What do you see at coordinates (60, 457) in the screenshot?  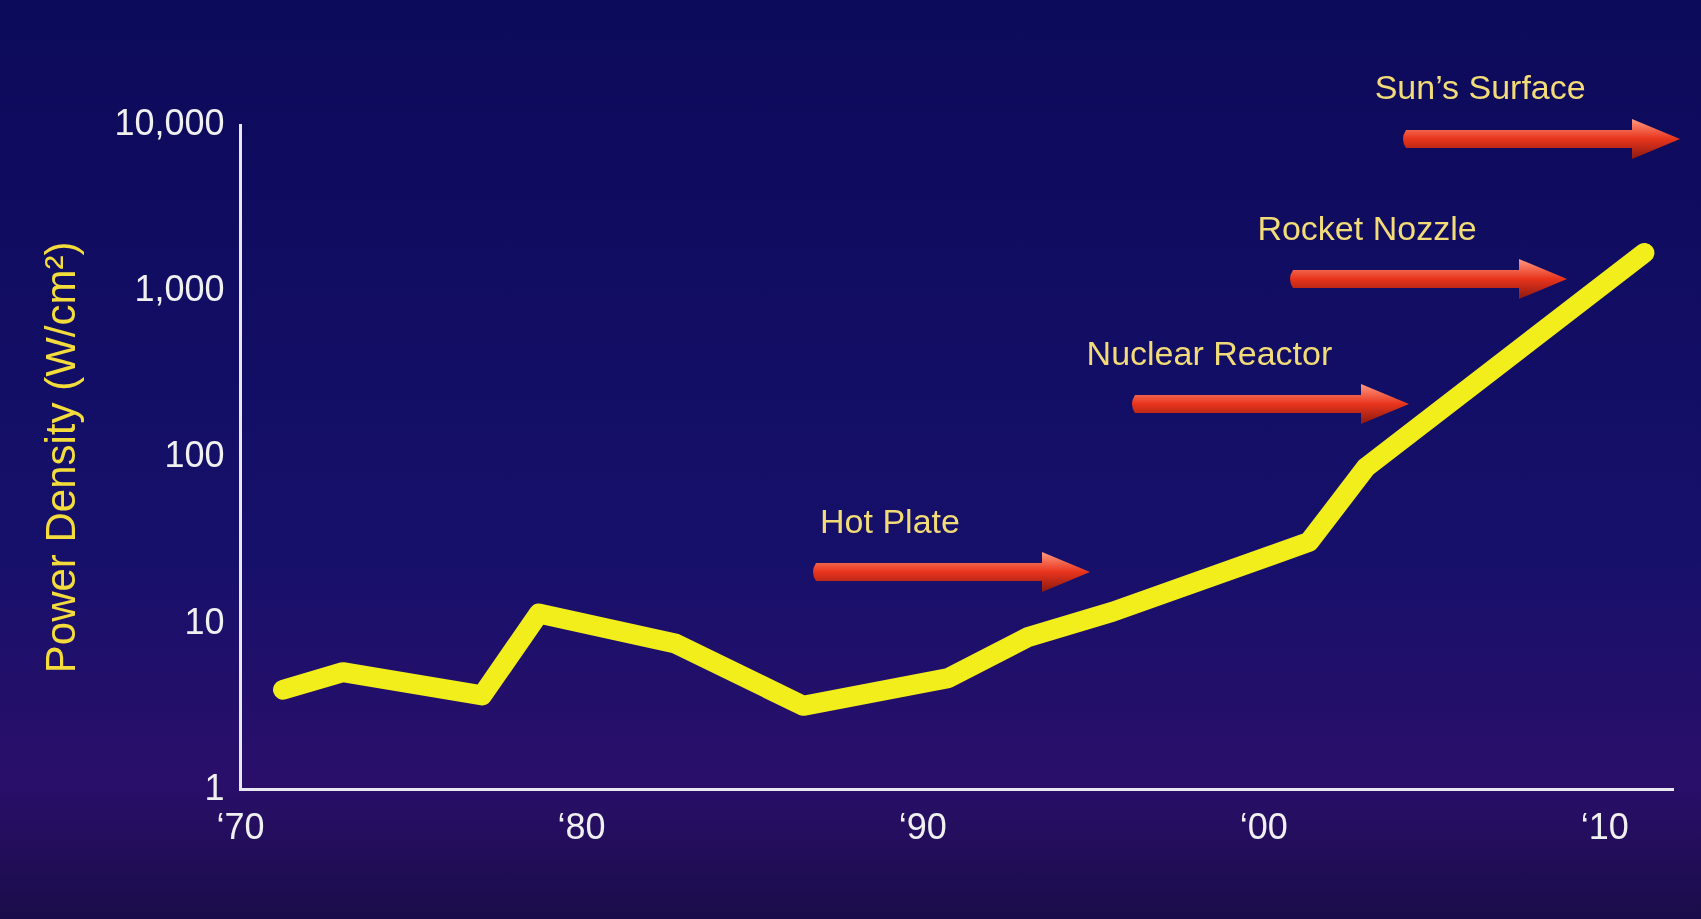 I see `y-axis-title: Power Density (W/cm²)` at bounding box center [60, 457].